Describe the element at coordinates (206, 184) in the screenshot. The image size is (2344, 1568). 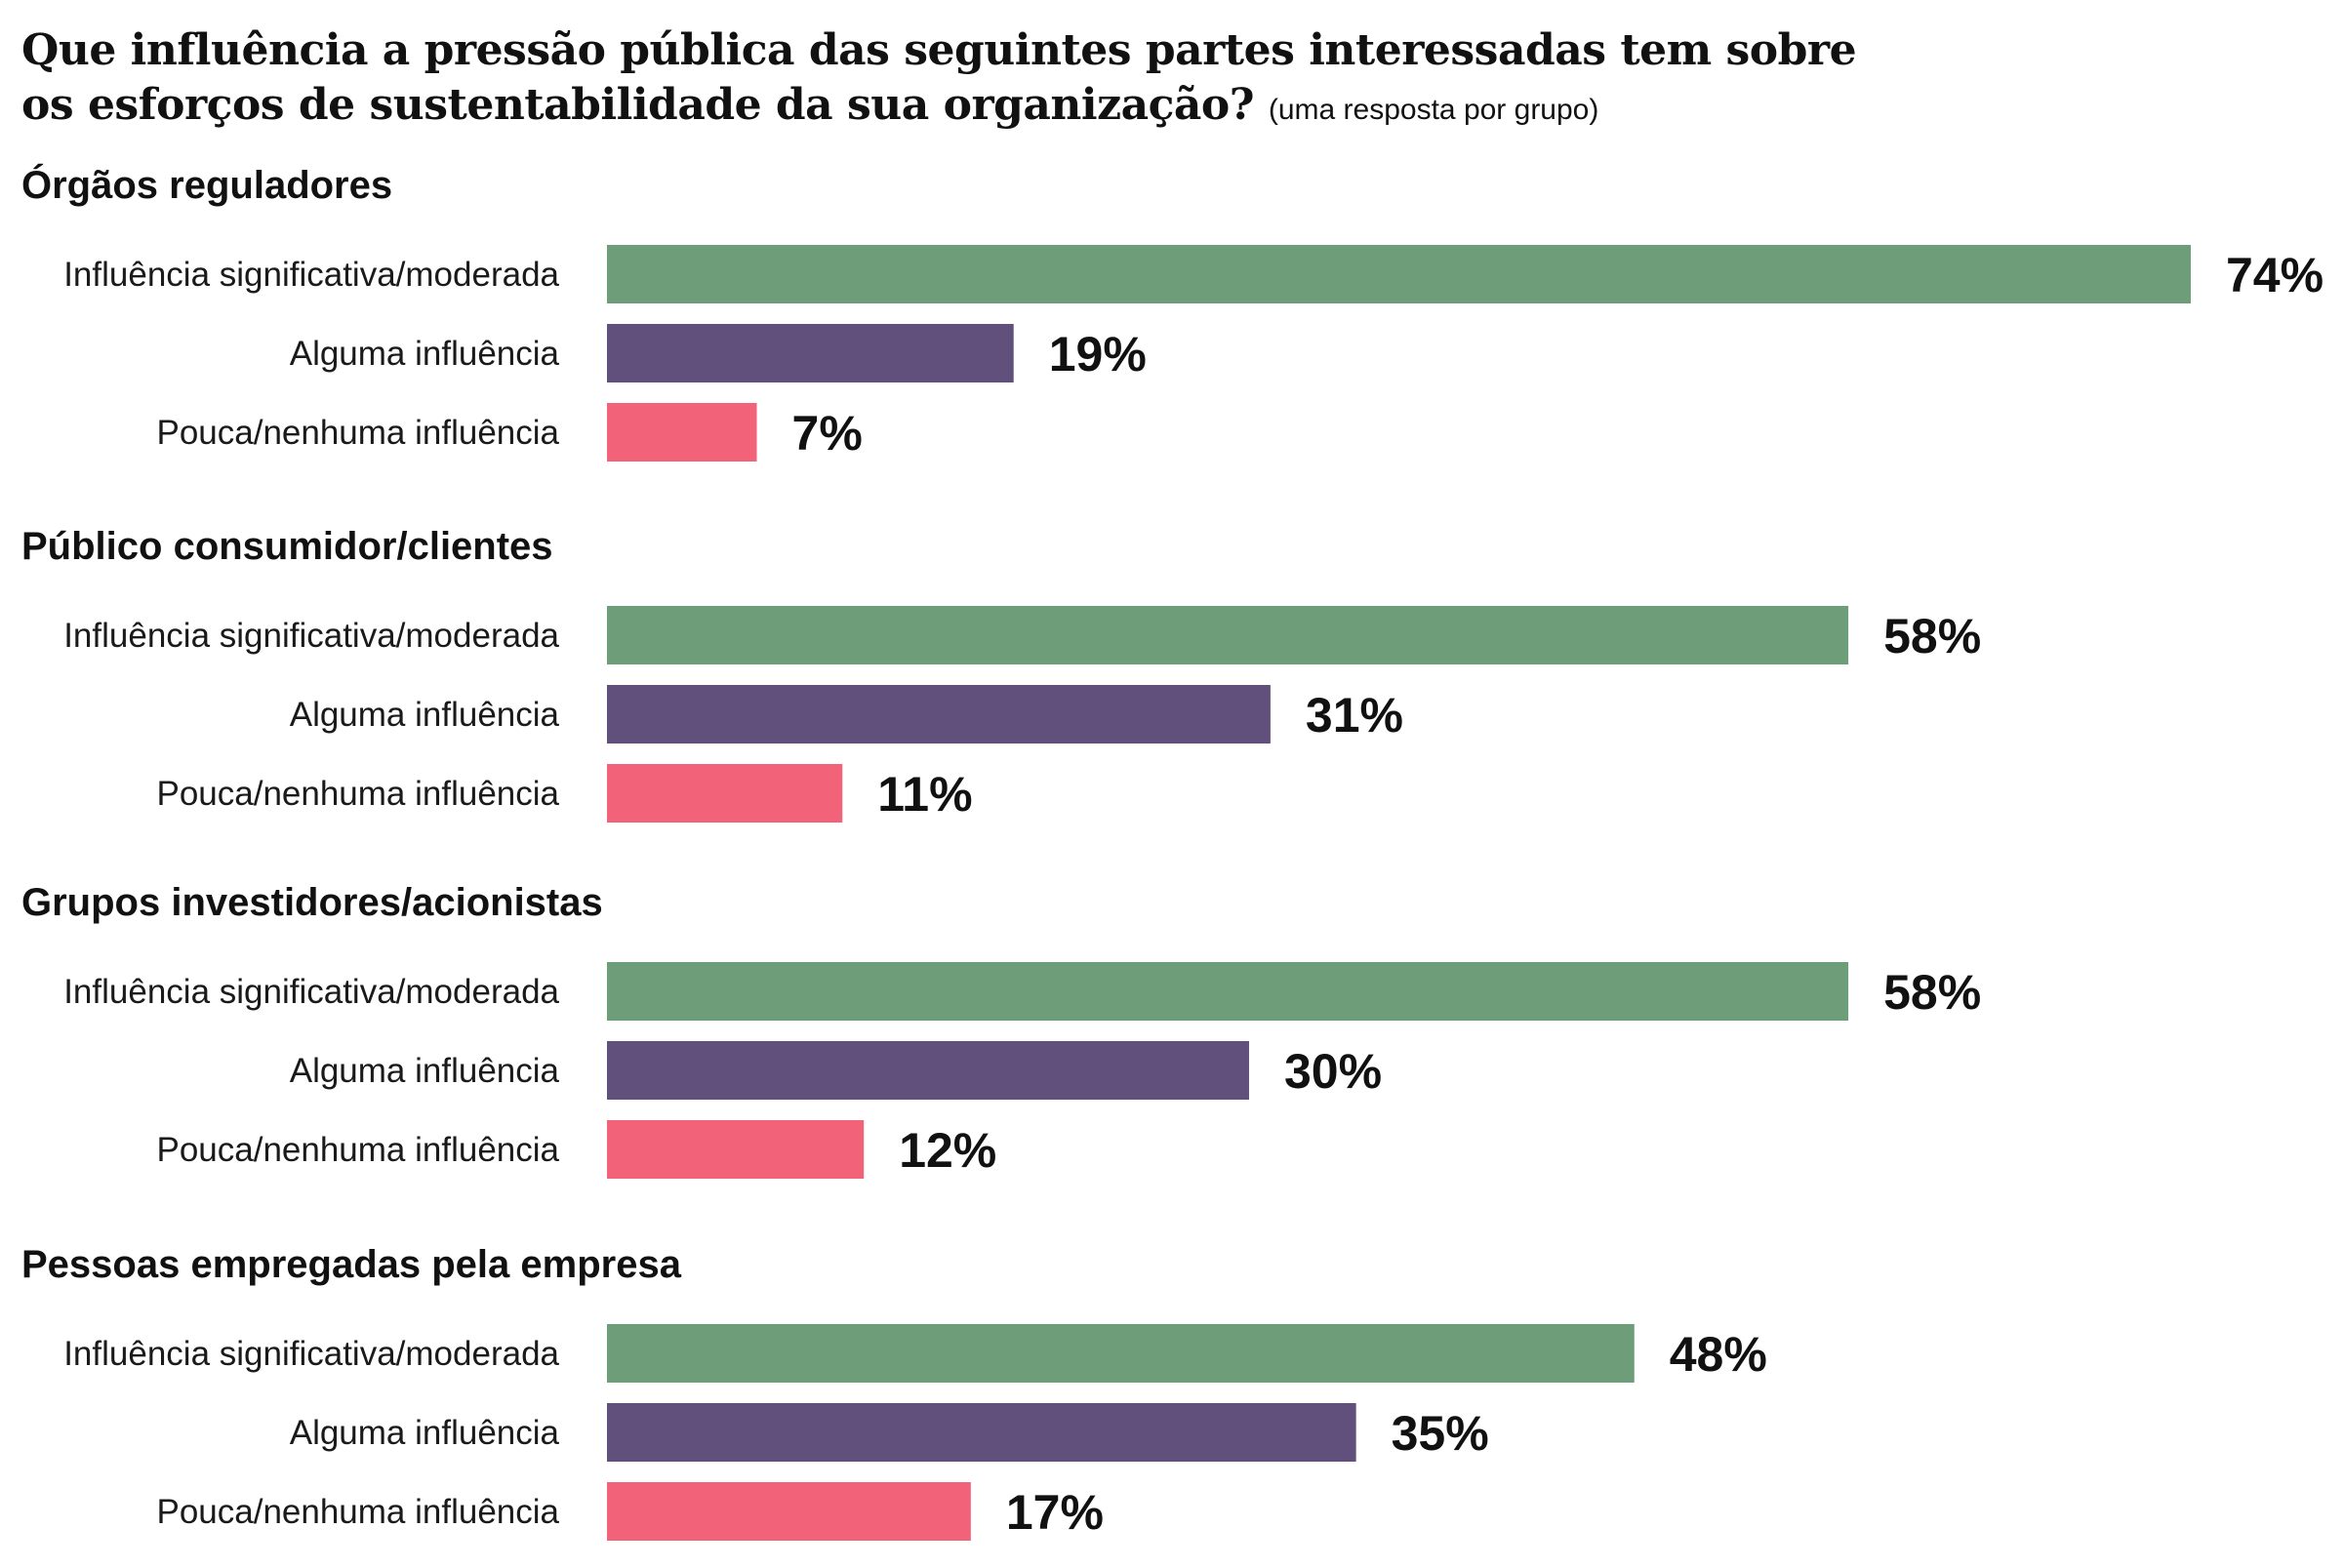
I see `group-title-1: Órgãos reguladores` at that location.